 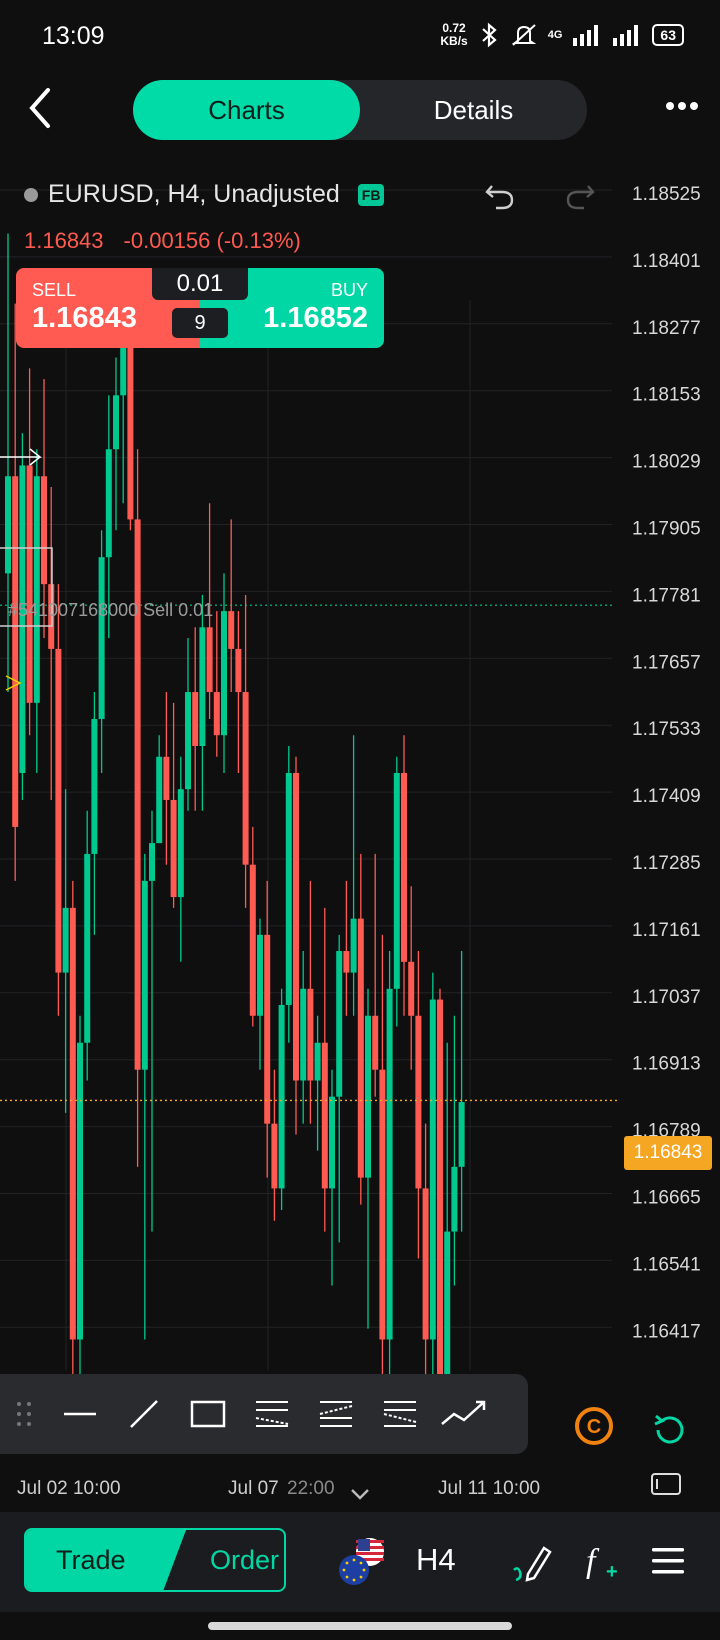 I want to click on menu-icon, so click(x=668, y=1561).